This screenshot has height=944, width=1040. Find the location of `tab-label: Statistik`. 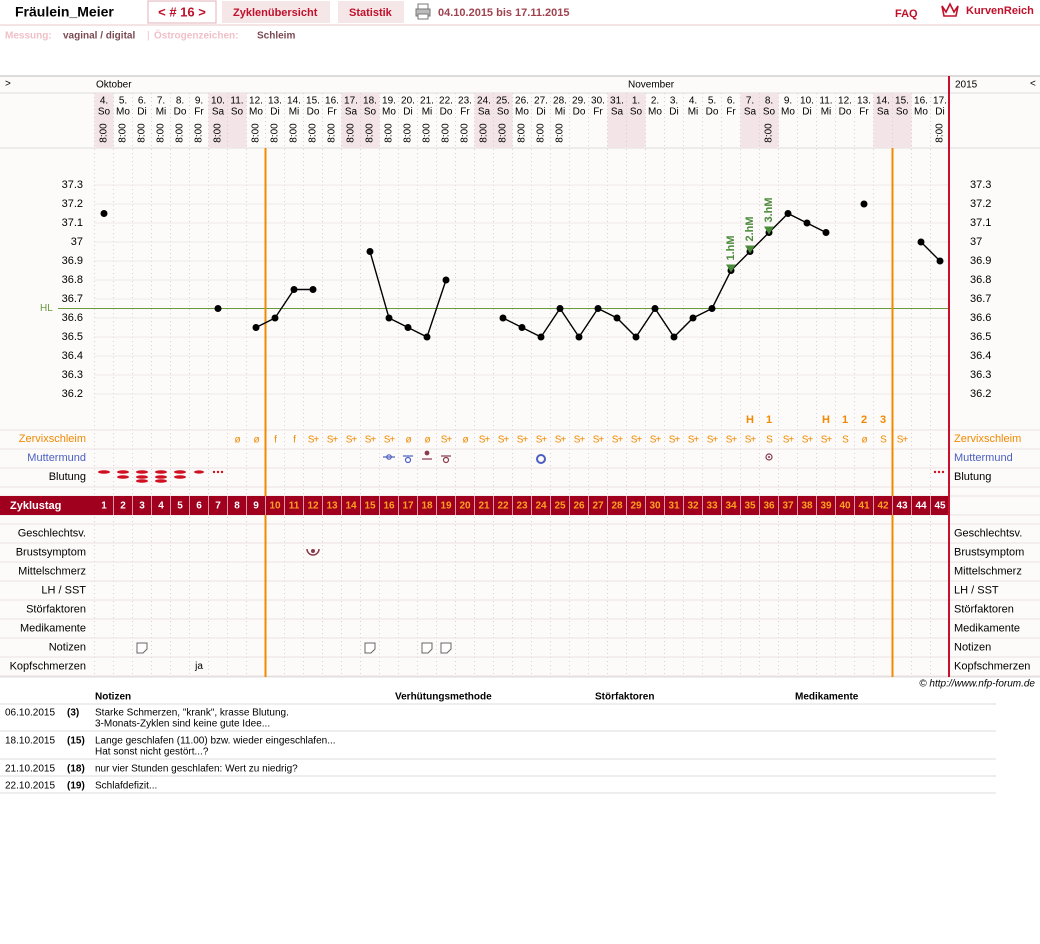

tab-label: Statistik is located at coordinates (371, 13).